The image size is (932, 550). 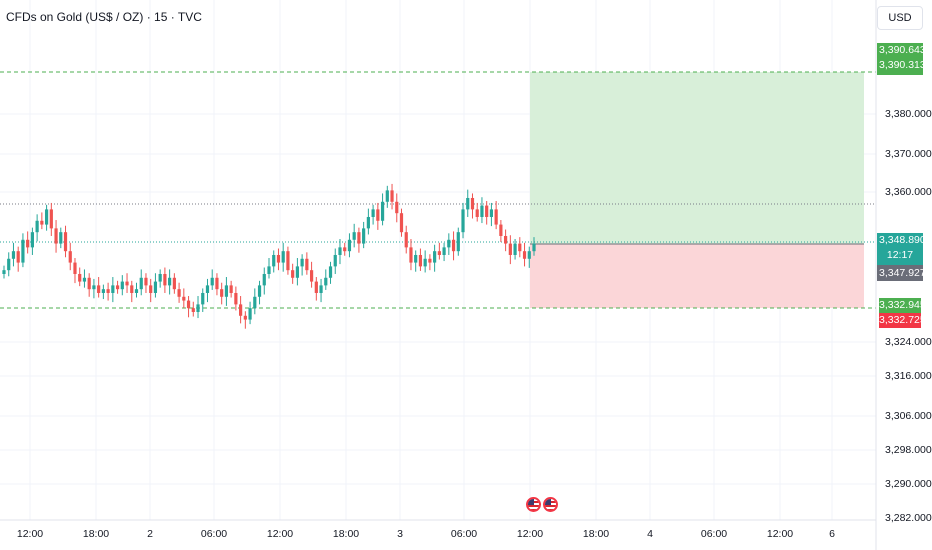 I want to click on entry-price-value: 3,348.890, so click(x=902, y=240).